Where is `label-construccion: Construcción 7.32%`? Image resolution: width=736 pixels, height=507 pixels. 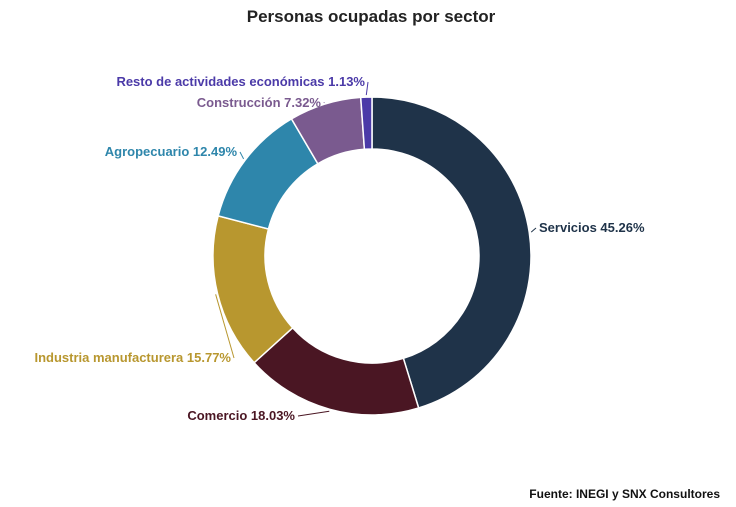 label-construccion: Construcción 7.32% is located at coordinates (259, 102).